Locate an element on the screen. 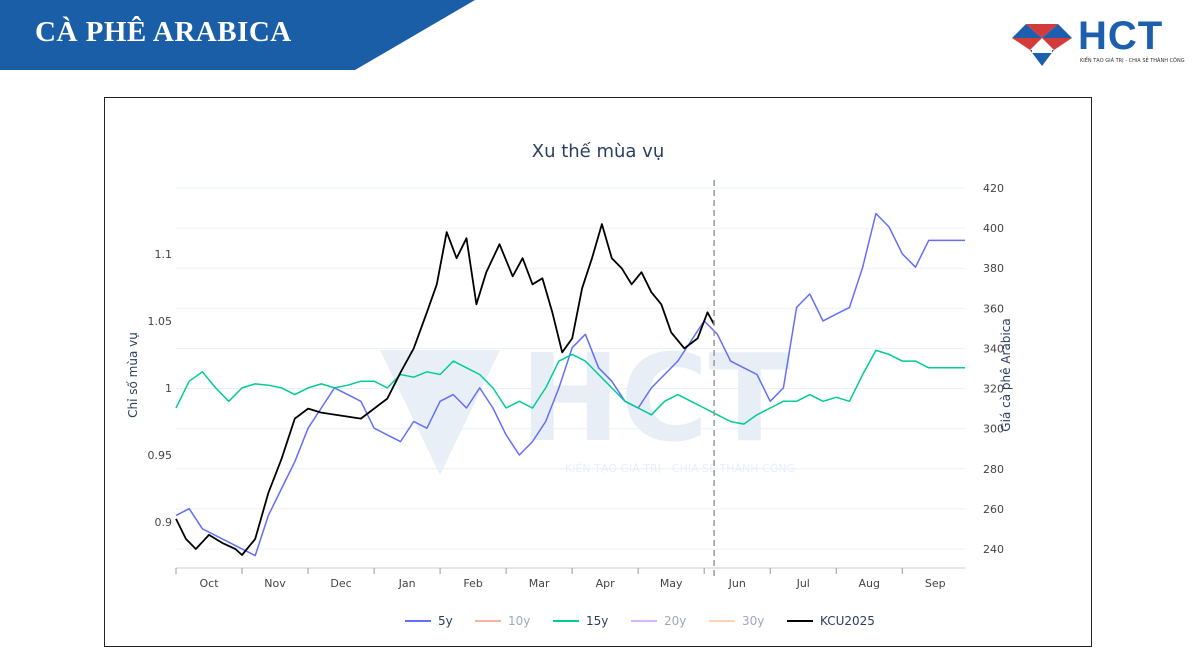  y2-tick-label: 280 is located at coordinates (993, 469).